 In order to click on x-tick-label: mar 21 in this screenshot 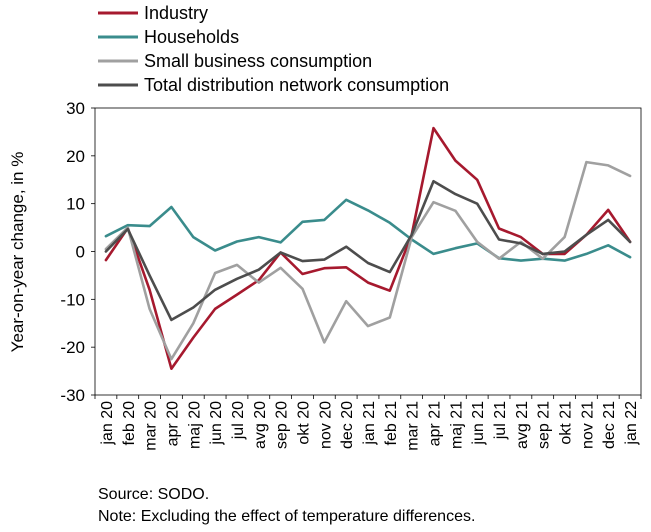, I will do `click(413, 426)`.